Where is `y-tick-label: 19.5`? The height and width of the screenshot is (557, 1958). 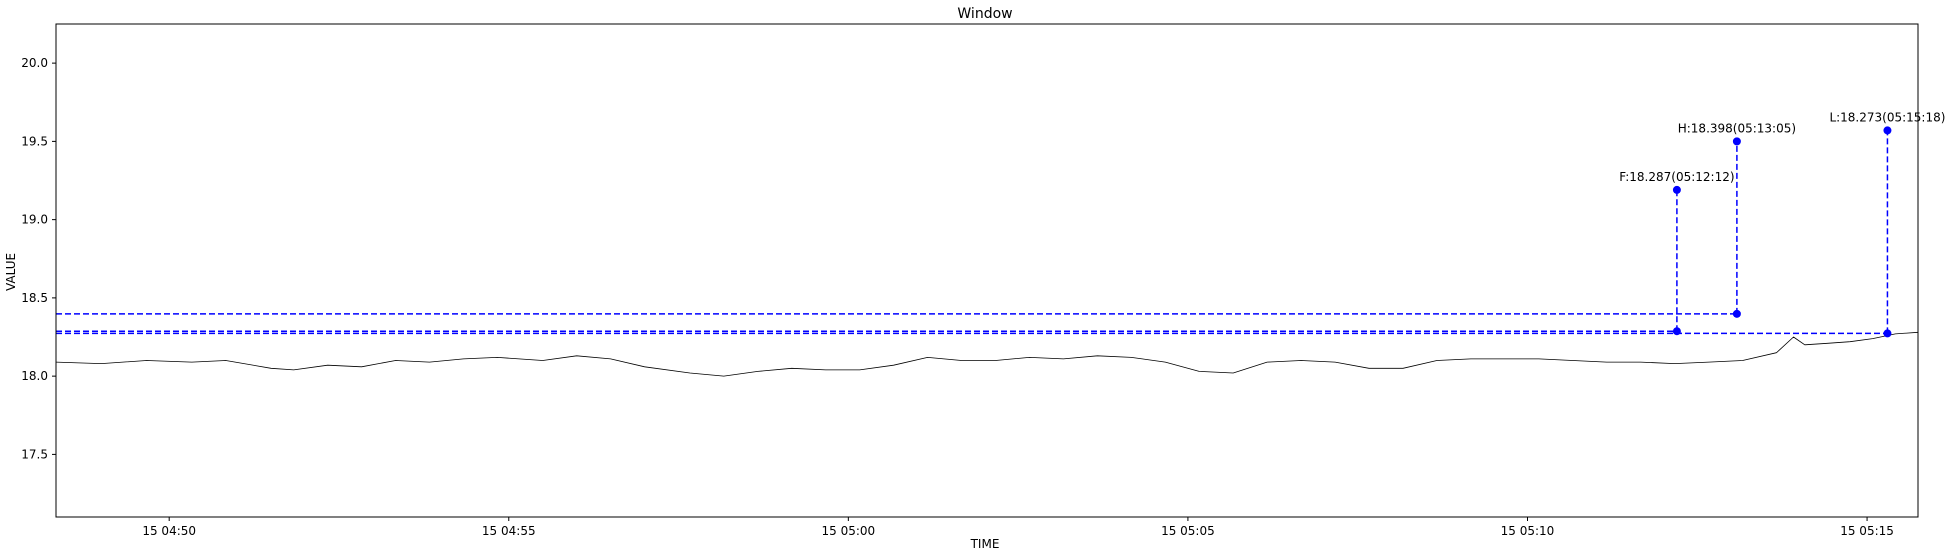 y-tick-label: 19.5 is located at coordinates (34, 141).